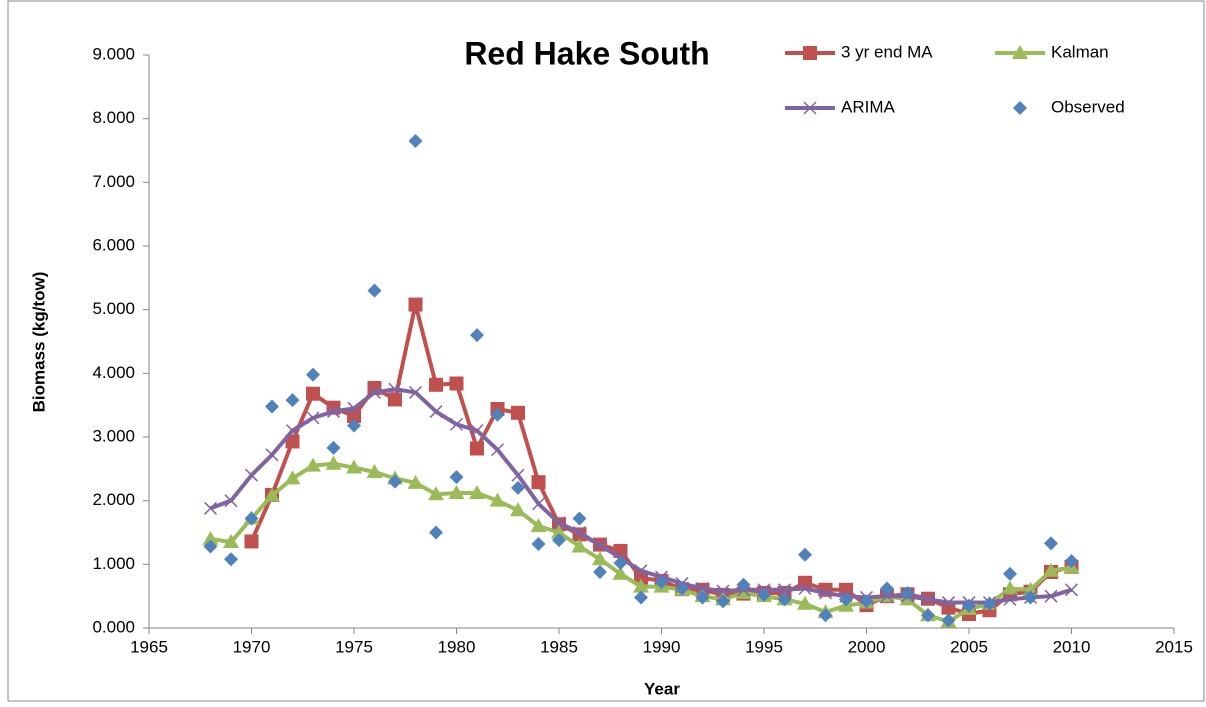 The width and height of the screenshot is (1206, 707). What do you see at coordinates (1072, 646) in the screenshot?
I see `x-tick-label: 2010` at bounding box center [1072, 646].